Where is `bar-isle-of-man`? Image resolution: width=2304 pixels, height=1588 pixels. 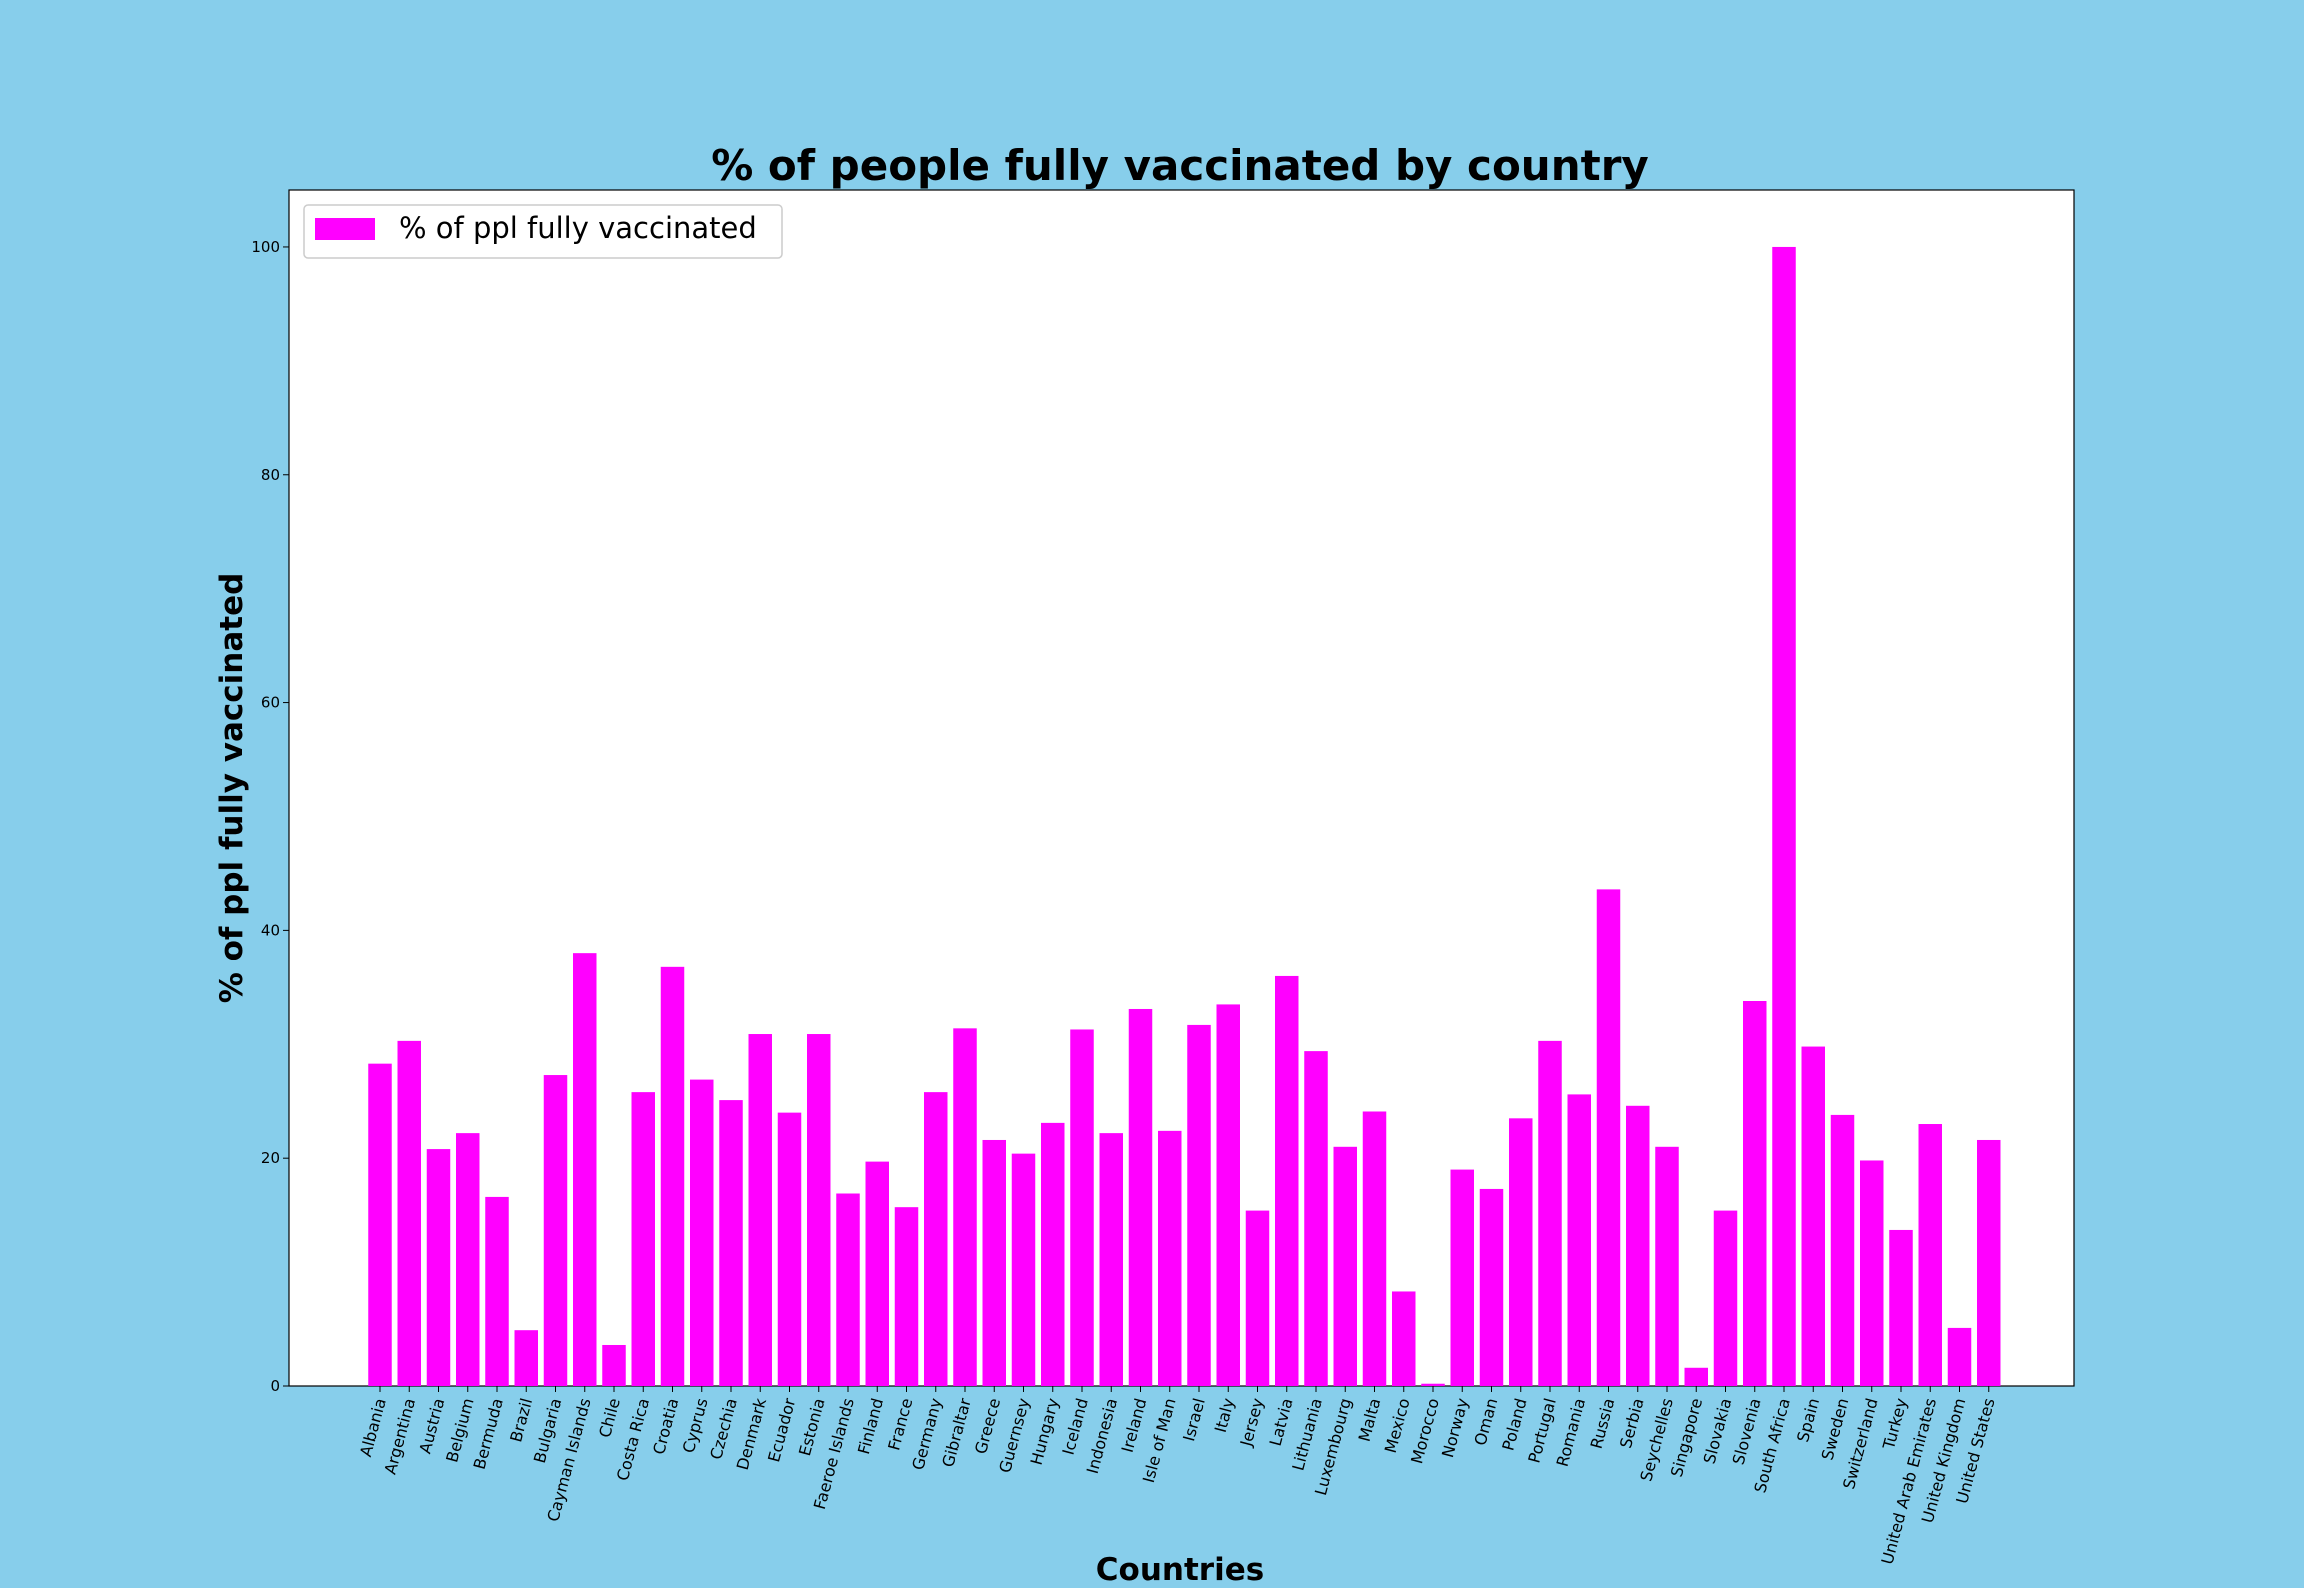
bar-isle-of-man is located at coordinates (1170, 1258).